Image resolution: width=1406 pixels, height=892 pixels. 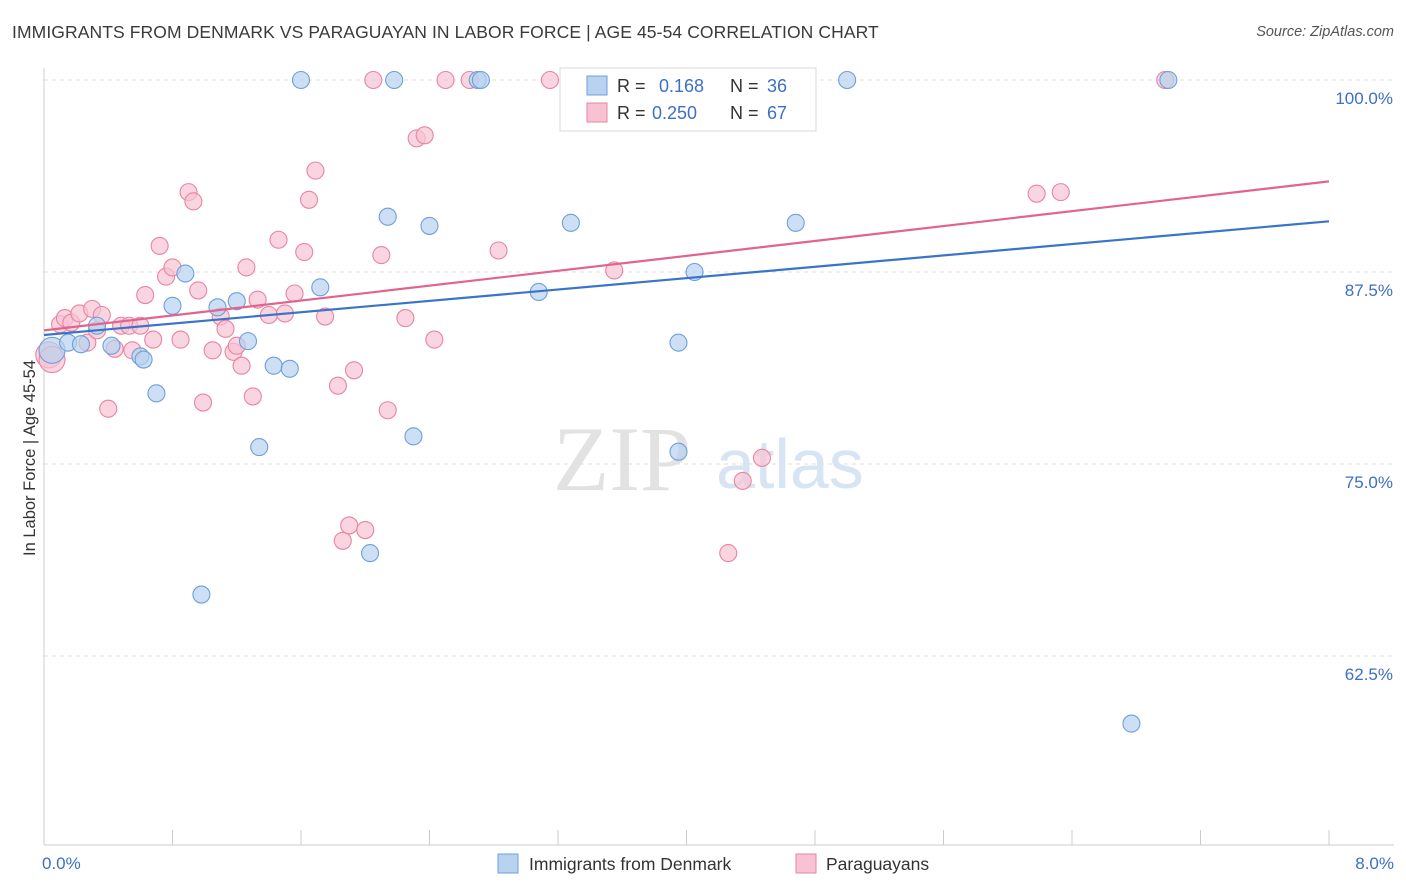 What do you see at coordinates (877, 864) in the screenshot?
I see `legend-label-paraguayans: Paraguayans` at bounding box center [877, 864].